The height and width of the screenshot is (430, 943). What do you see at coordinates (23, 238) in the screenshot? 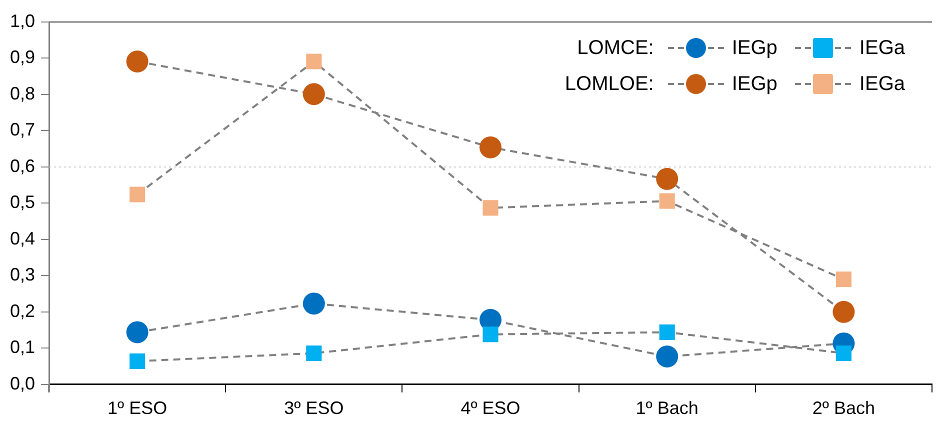
I see `y-tick-label: 0,4` at bounding box center [23, 238].